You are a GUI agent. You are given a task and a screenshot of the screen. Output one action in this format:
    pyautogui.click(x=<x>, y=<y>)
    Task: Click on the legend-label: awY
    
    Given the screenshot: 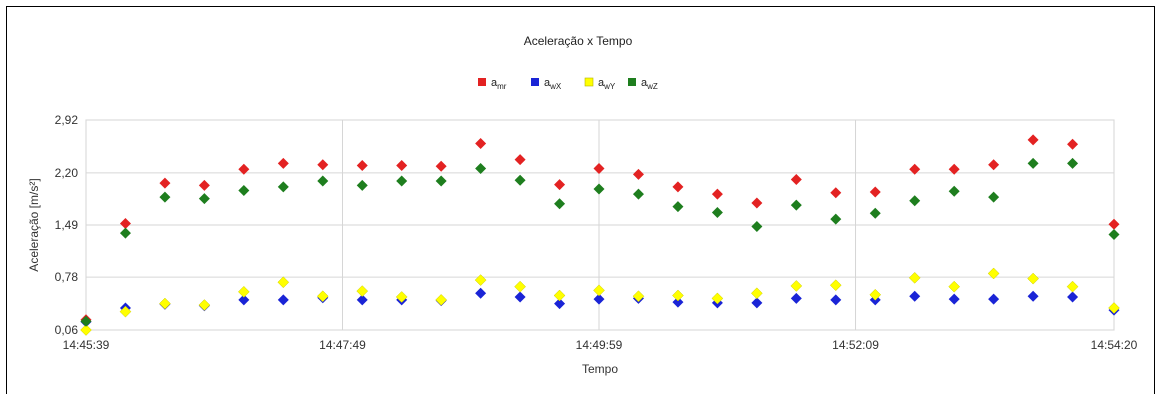 What is the action you would take?
    pyautogui.click(x=607, y=84)
    